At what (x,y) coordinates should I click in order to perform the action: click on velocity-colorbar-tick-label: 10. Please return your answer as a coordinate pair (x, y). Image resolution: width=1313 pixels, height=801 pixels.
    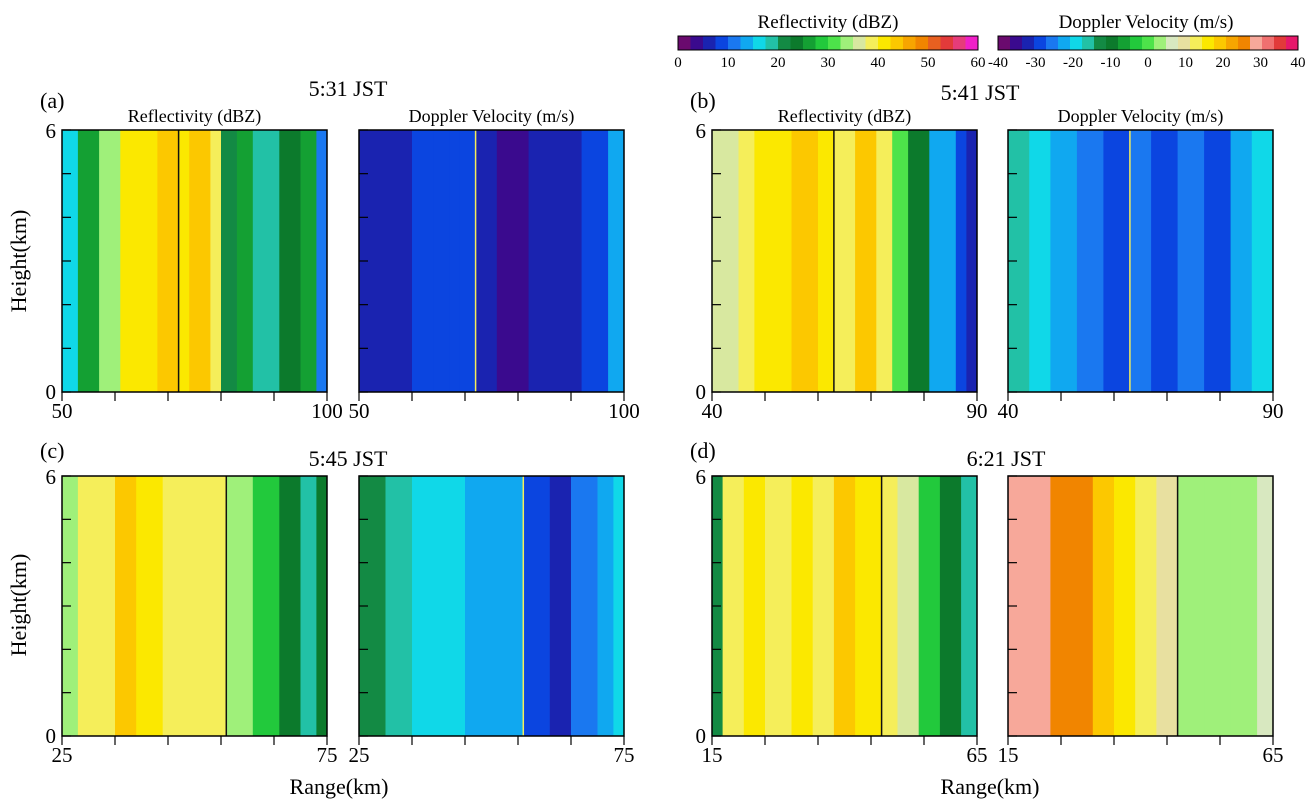
    Looking at the image, I should click on (1185, 63).